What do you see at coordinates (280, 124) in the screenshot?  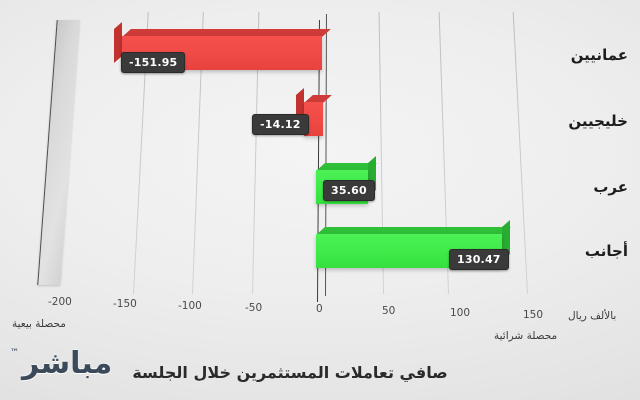 I see `value-label-gulf: -14.12` at bounding box center [280, 124].